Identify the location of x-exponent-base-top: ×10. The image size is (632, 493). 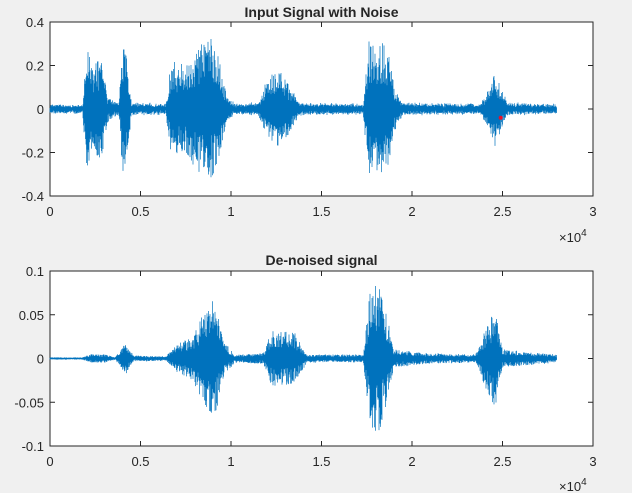
(570, 237).